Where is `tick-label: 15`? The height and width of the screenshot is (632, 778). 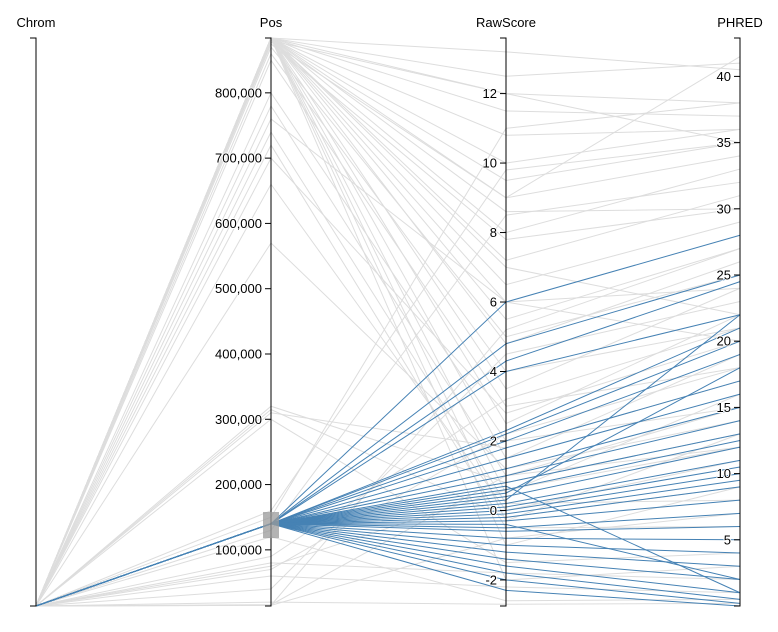
tick-label: 15 is located at coordinates (724, 407).